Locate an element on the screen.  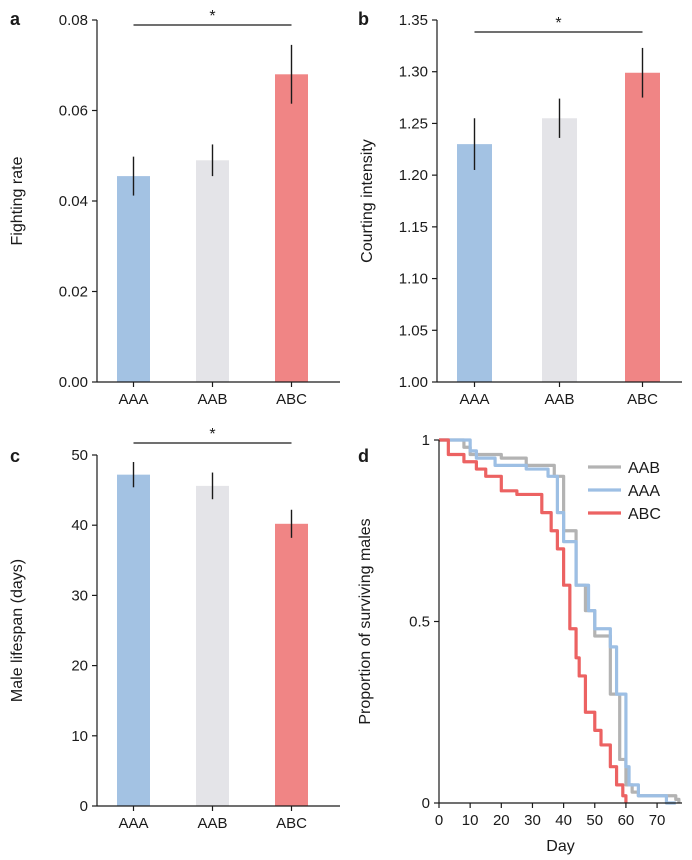
y-tick-label: 0.5 is located at coordinates (419, 622).